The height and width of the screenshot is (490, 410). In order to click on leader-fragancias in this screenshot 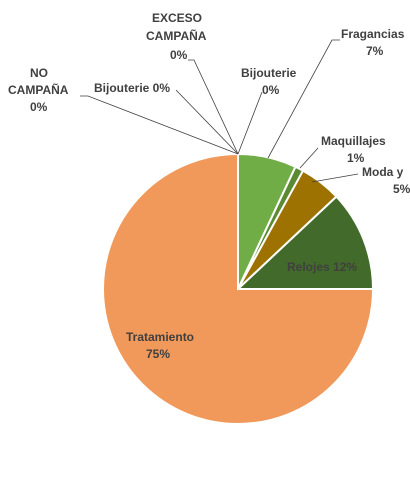, I will do `click(303, 99)`.